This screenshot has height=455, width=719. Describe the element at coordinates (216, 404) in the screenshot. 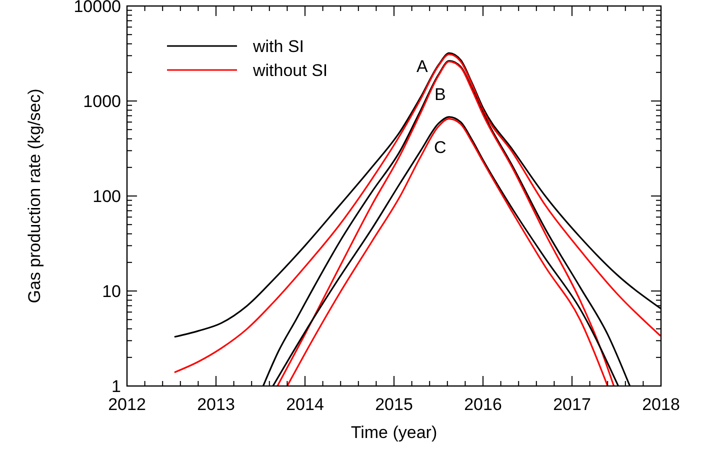

I see `x-tick-label: 2013` at that location.